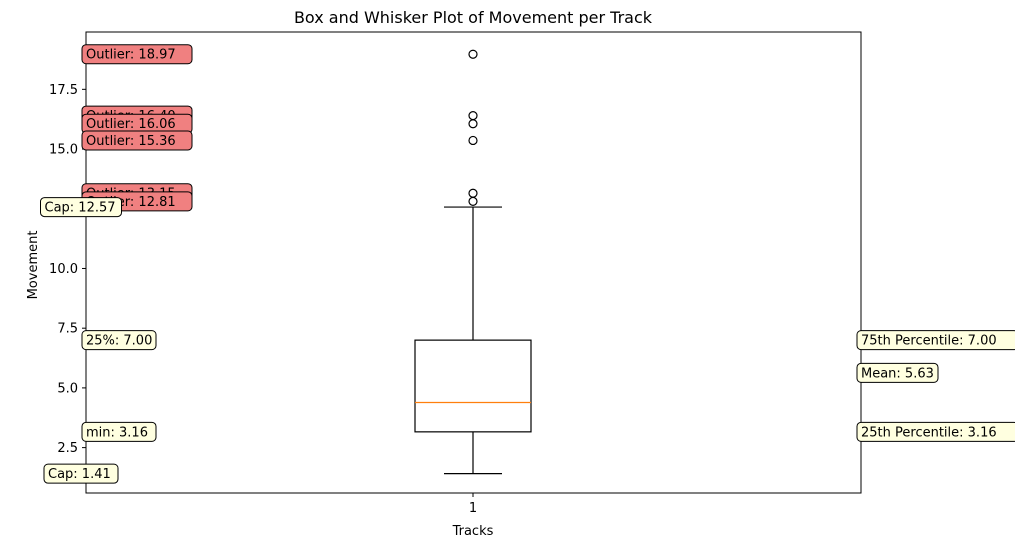 This screenshot has width=1015, height=547. I want to click on annotation-text: 75th Percentile: 7.00, so click(929, 341).